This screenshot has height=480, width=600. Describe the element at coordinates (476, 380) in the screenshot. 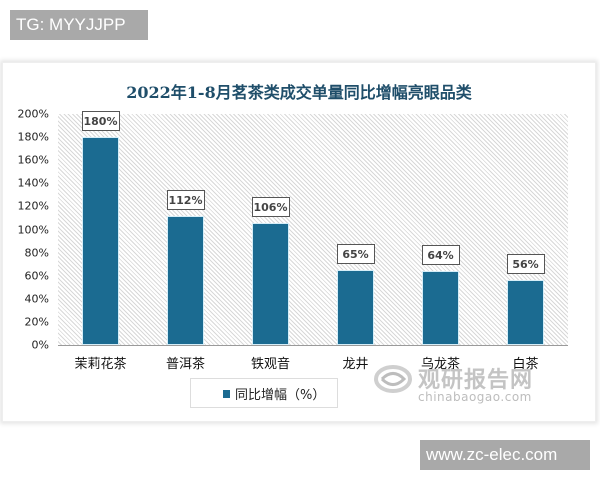

I see `watermark-cn: 观研报告网` at that location.